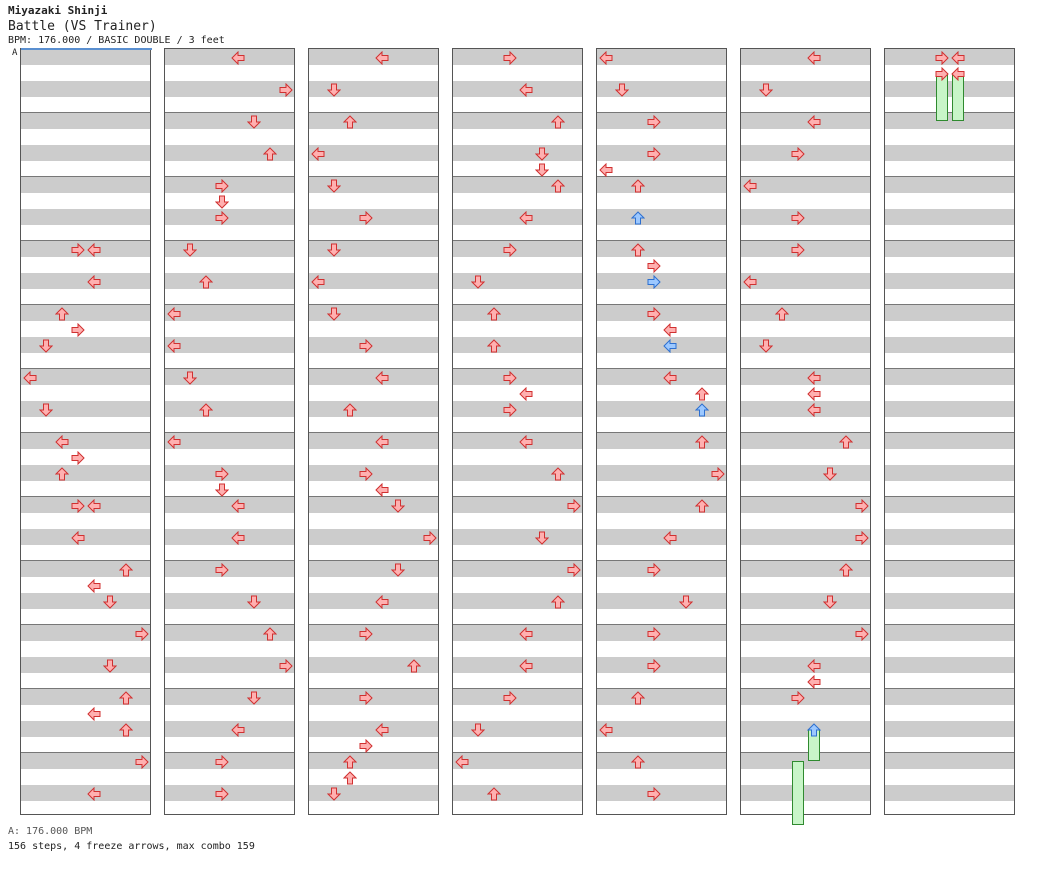 The image size is (1040, 876). What do you see at coordinates (50, 831) in the screenshot?
I see `bpm-legend: A: 176.000 BPM` at bounding box center [50, 831].